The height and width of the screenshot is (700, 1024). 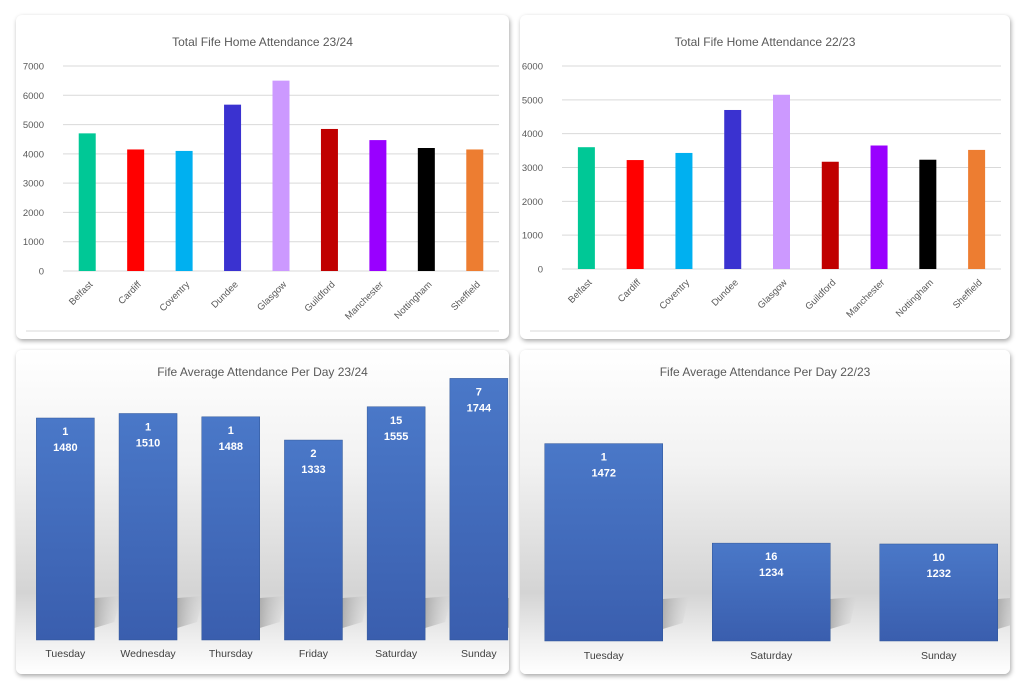 I want to click on data-label-value: 1232, so click(x=939, y=574).